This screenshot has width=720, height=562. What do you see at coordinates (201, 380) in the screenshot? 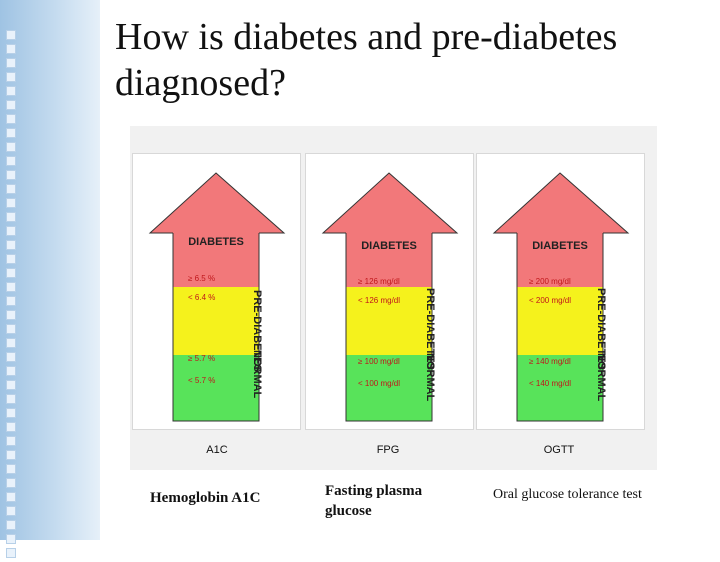
I see `threshold-a1c-4: < 5.7 %` at bounding box center [201, 380].